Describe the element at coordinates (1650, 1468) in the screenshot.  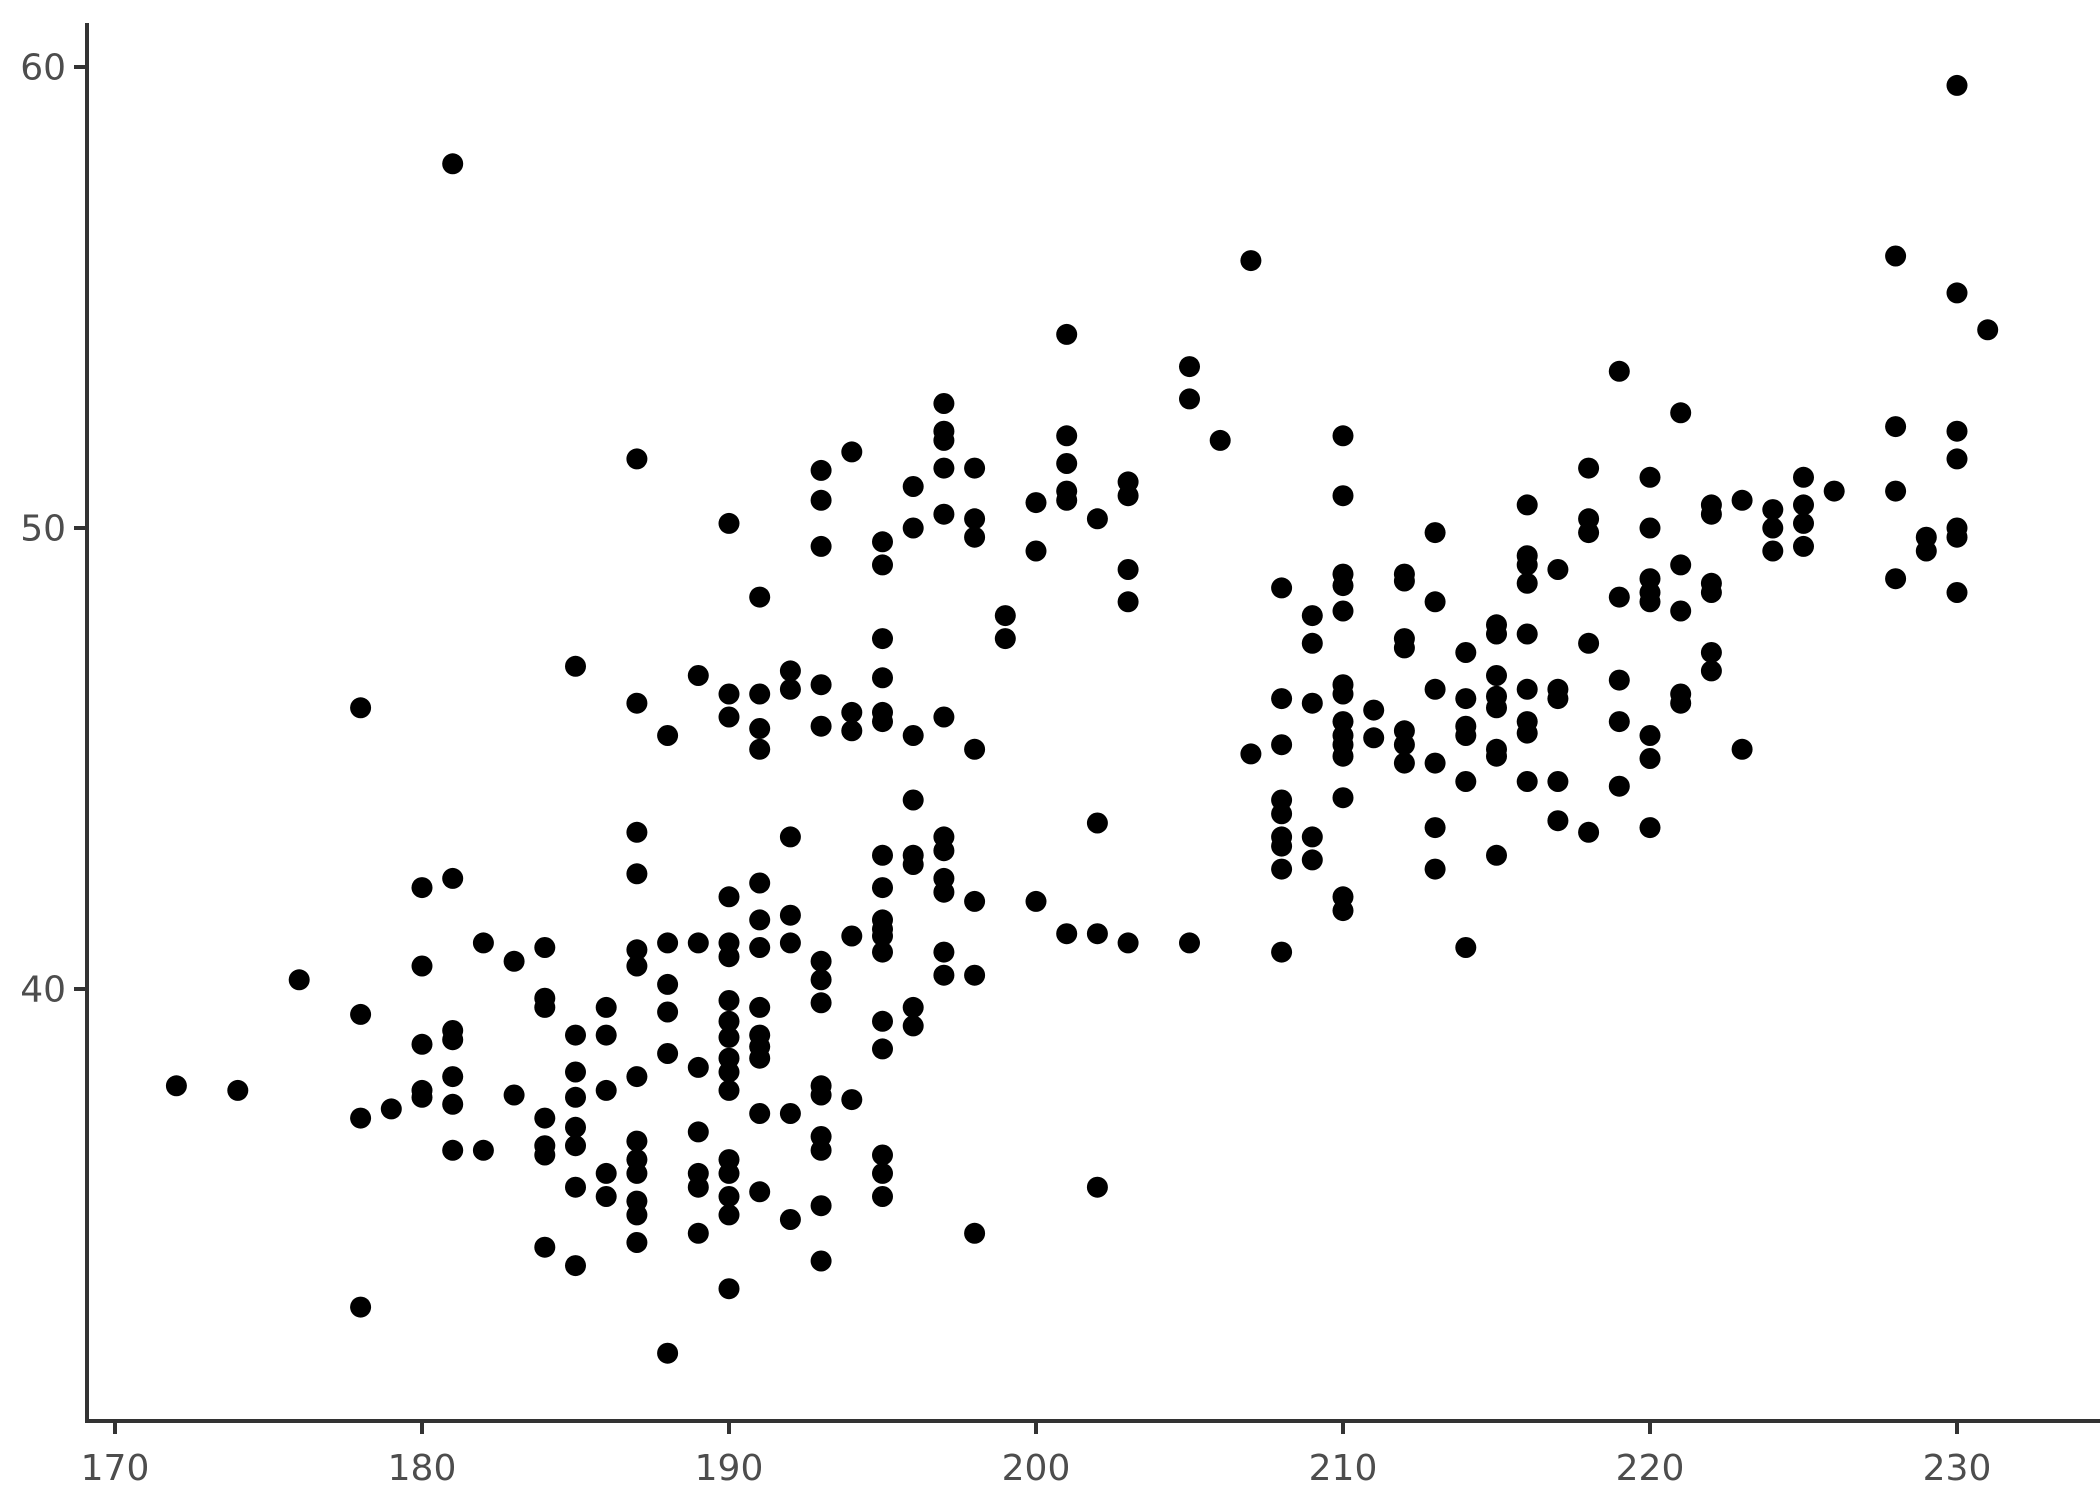
I see `x-tick-label: 220` at that location.